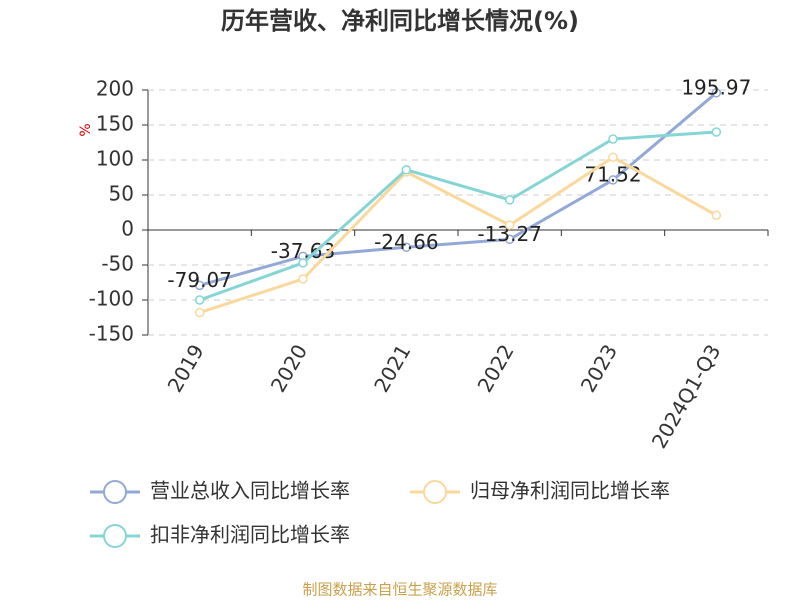  What do you see at coordinates (599, 368) in the screenshot?
I see `x-tick-label: 2023` at bounding box center [599, 368].